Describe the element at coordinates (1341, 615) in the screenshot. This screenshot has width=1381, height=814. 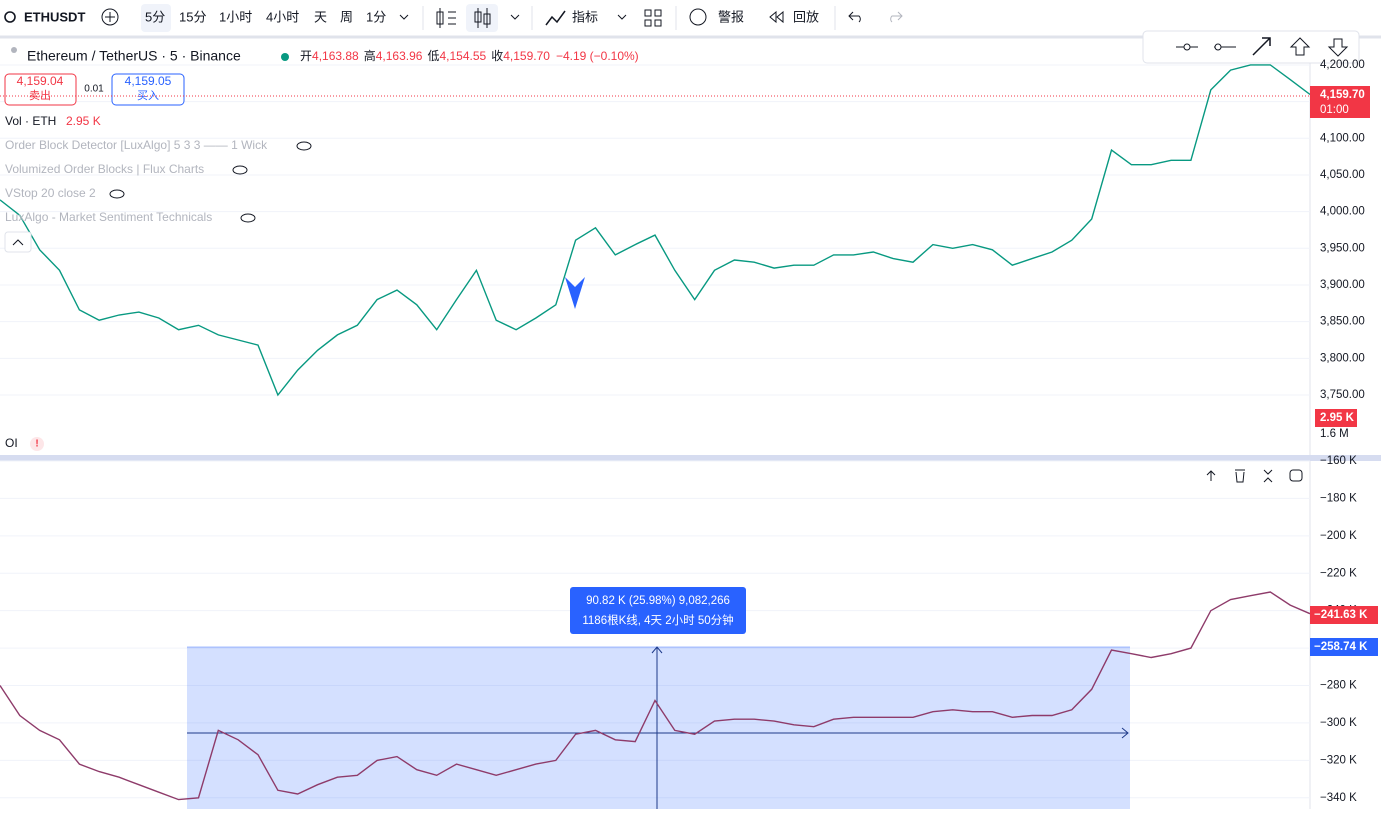
I see `oi-last: −241.63 K` at that location.